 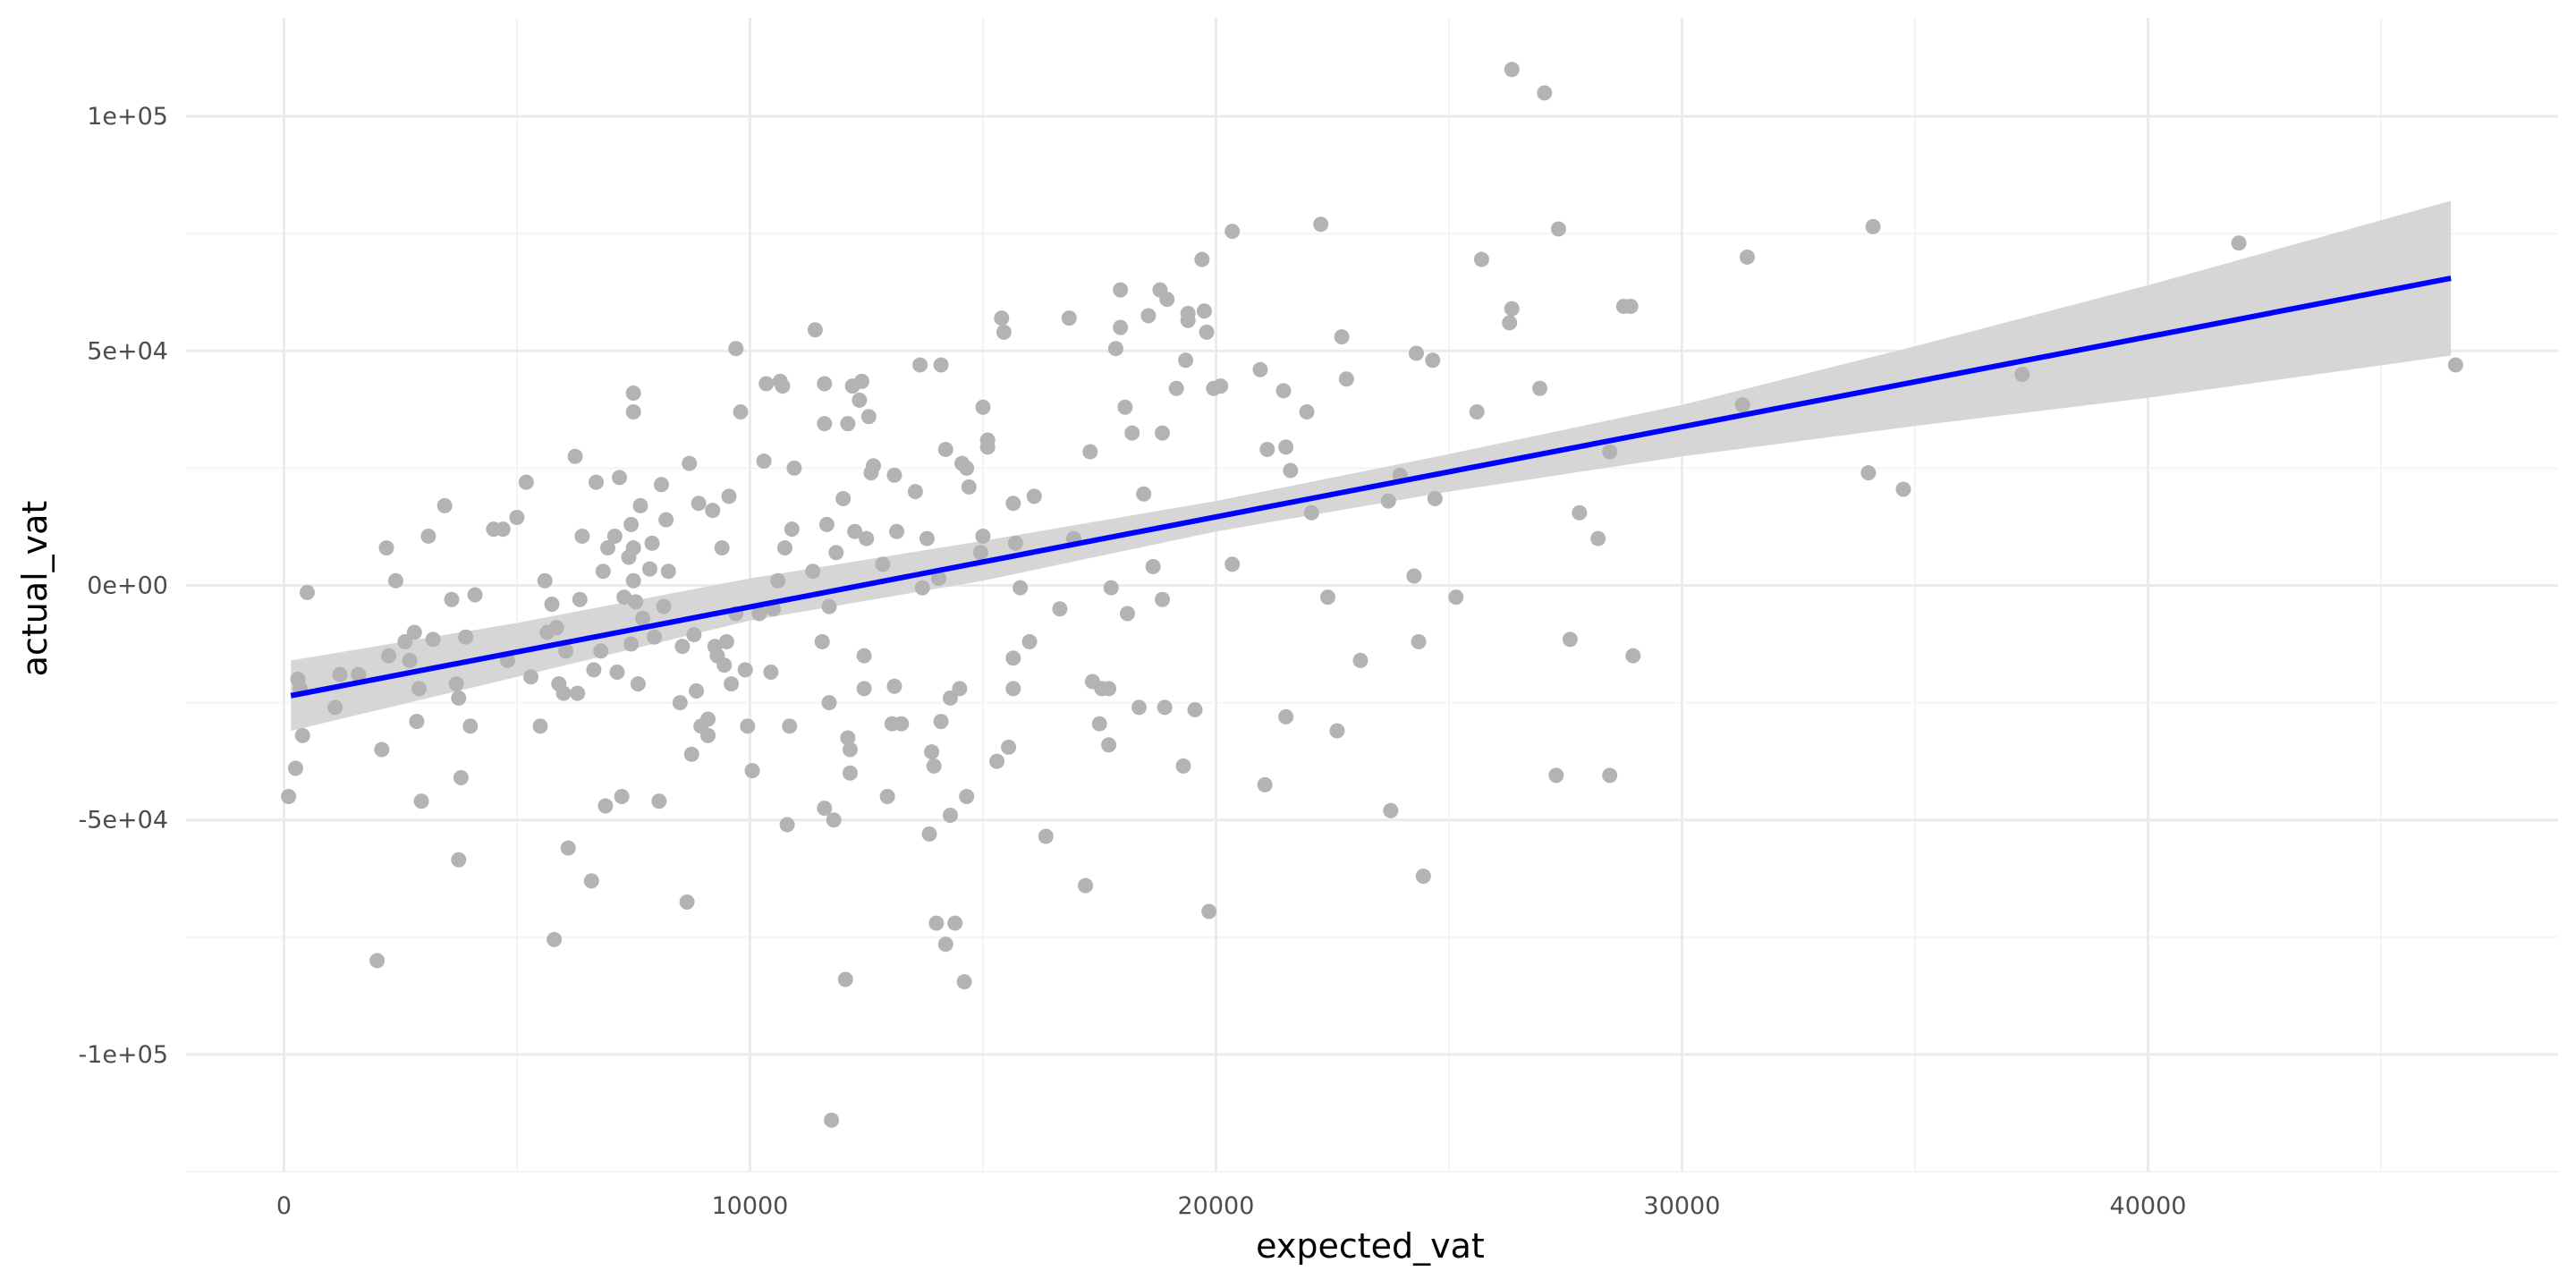 What do you see at coordinates (2148, 1206) in the screenshot?
I see `x-tick-label: 40000` at bounding box center [2148, 1206].